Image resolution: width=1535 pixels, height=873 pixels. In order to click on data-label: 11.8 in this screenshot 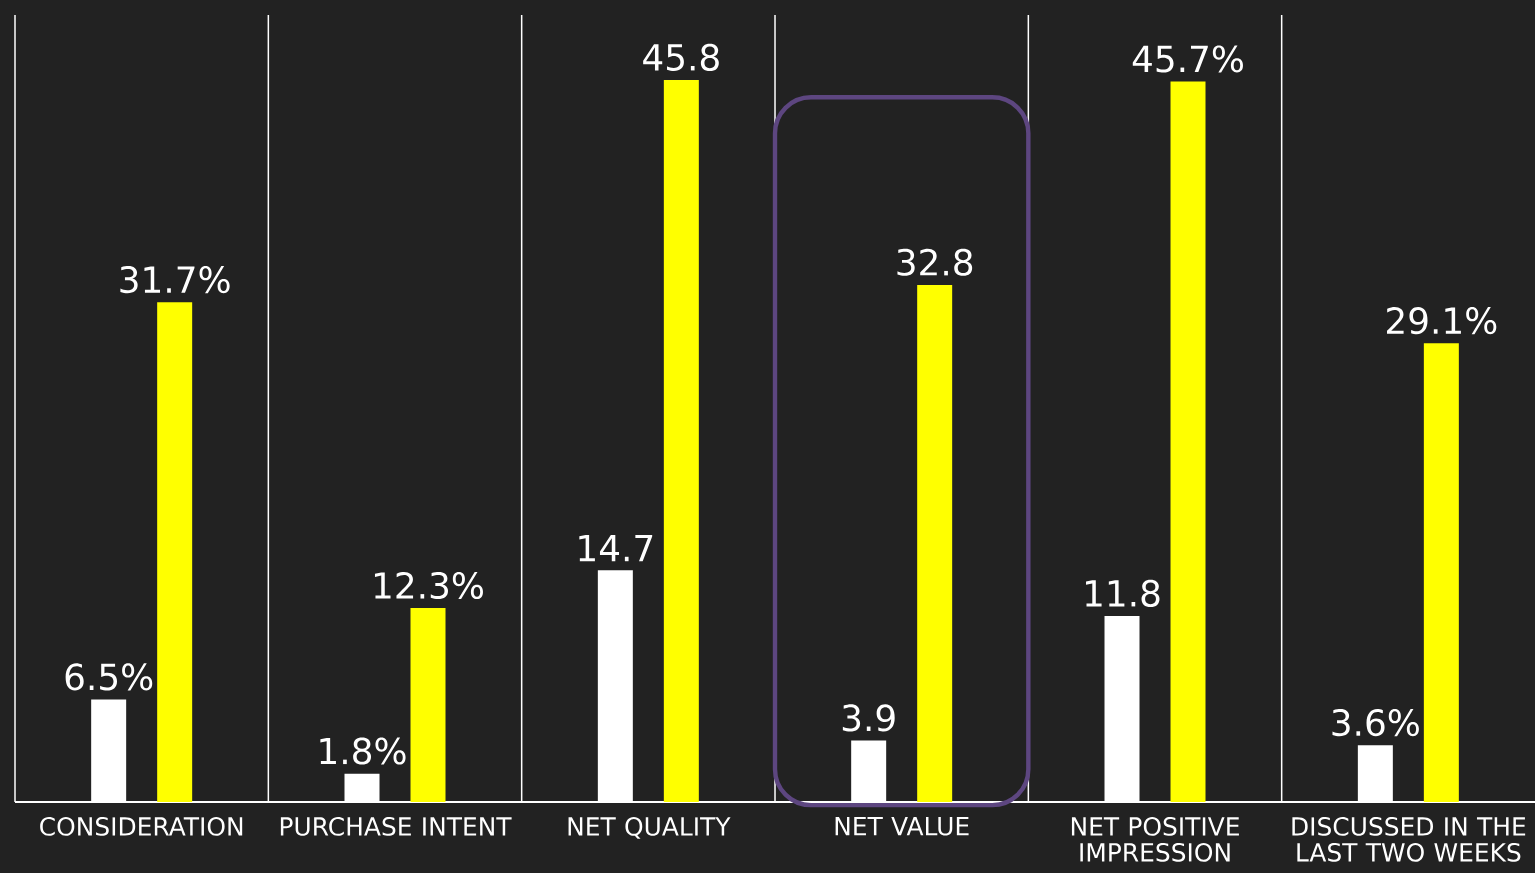, I will do `click(1123, 593)`.